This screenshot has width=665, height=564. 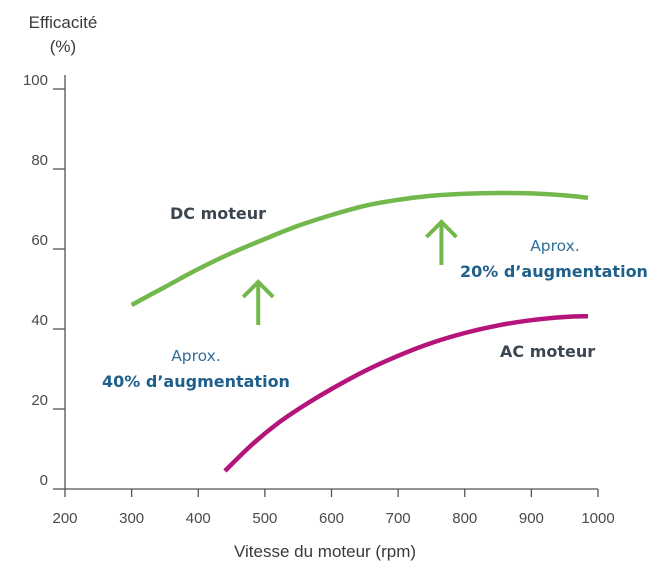 What do you see at coordinates (44, 480) in the screenshot?
I see `y-tick-label: 0` at bounding box center [44, 480].